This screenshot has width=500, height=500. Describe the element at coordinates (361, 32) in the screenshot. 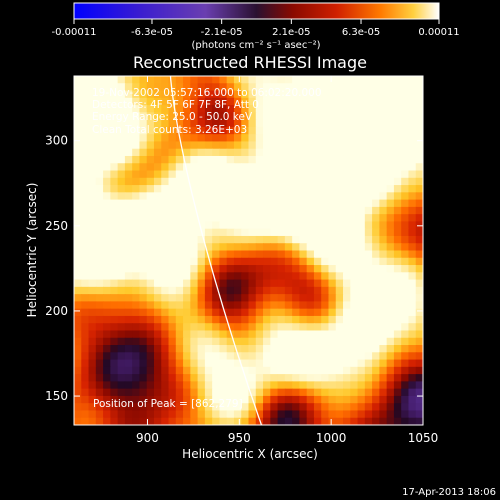

I see `colorbar-tick-label: 6.3e-05` at that location.